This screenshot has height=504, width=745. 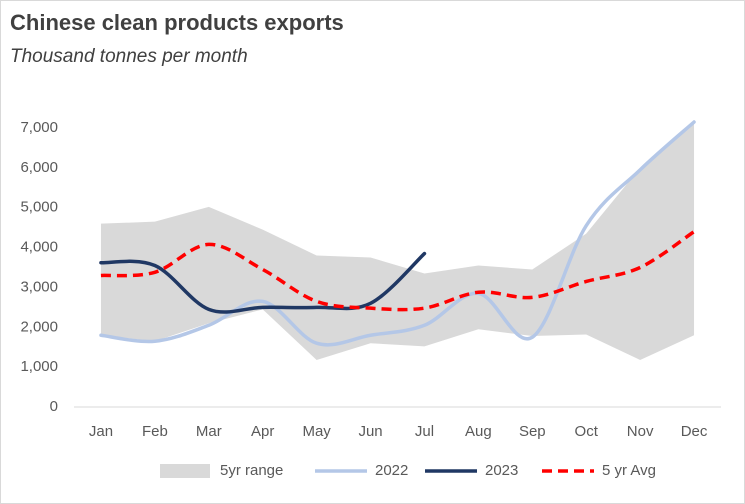 What do you see at coordinates (501, 470) in the screenshot?
I see `legend-label: 2023` at bounding box center [501, 470].